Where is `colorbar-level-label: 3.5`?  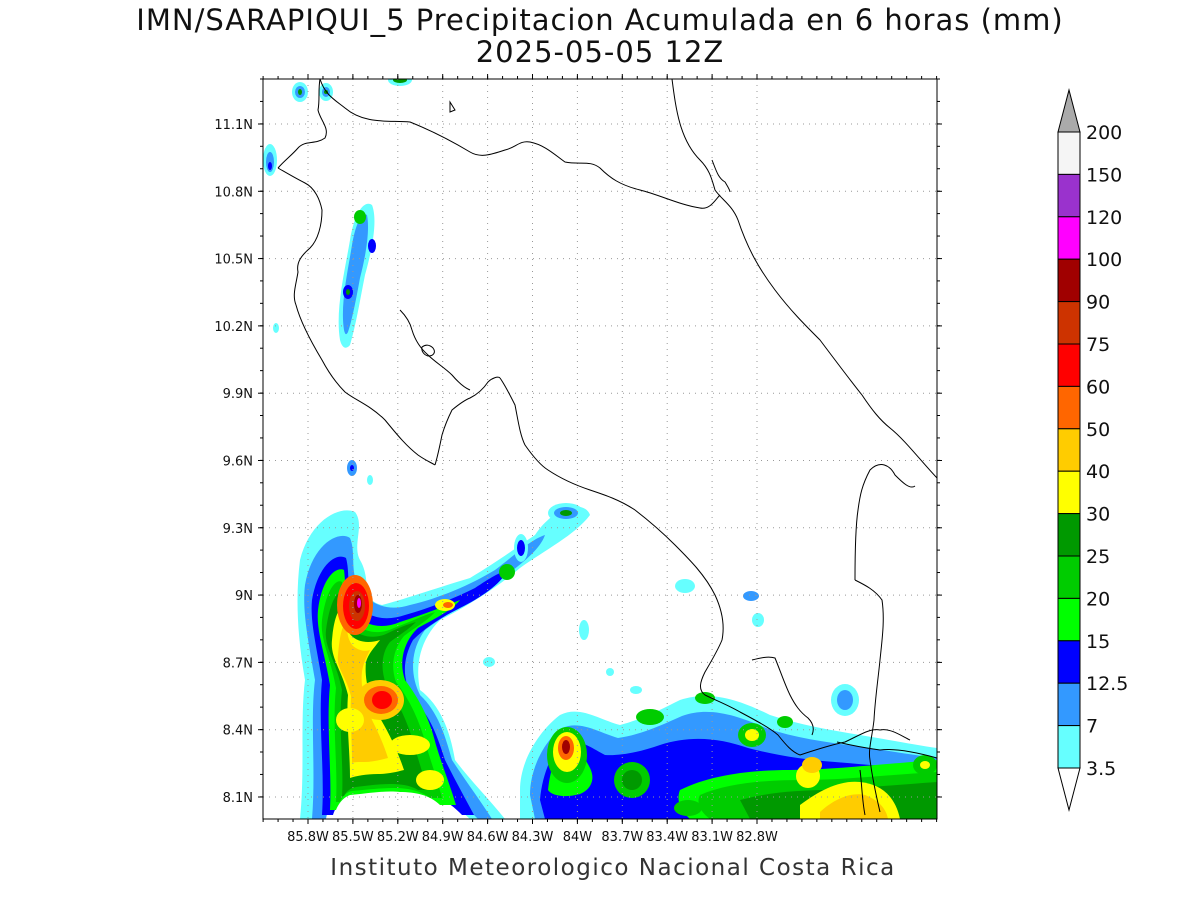
colorbar-level-label: 3.5 is located at coordinates (1101, 769).